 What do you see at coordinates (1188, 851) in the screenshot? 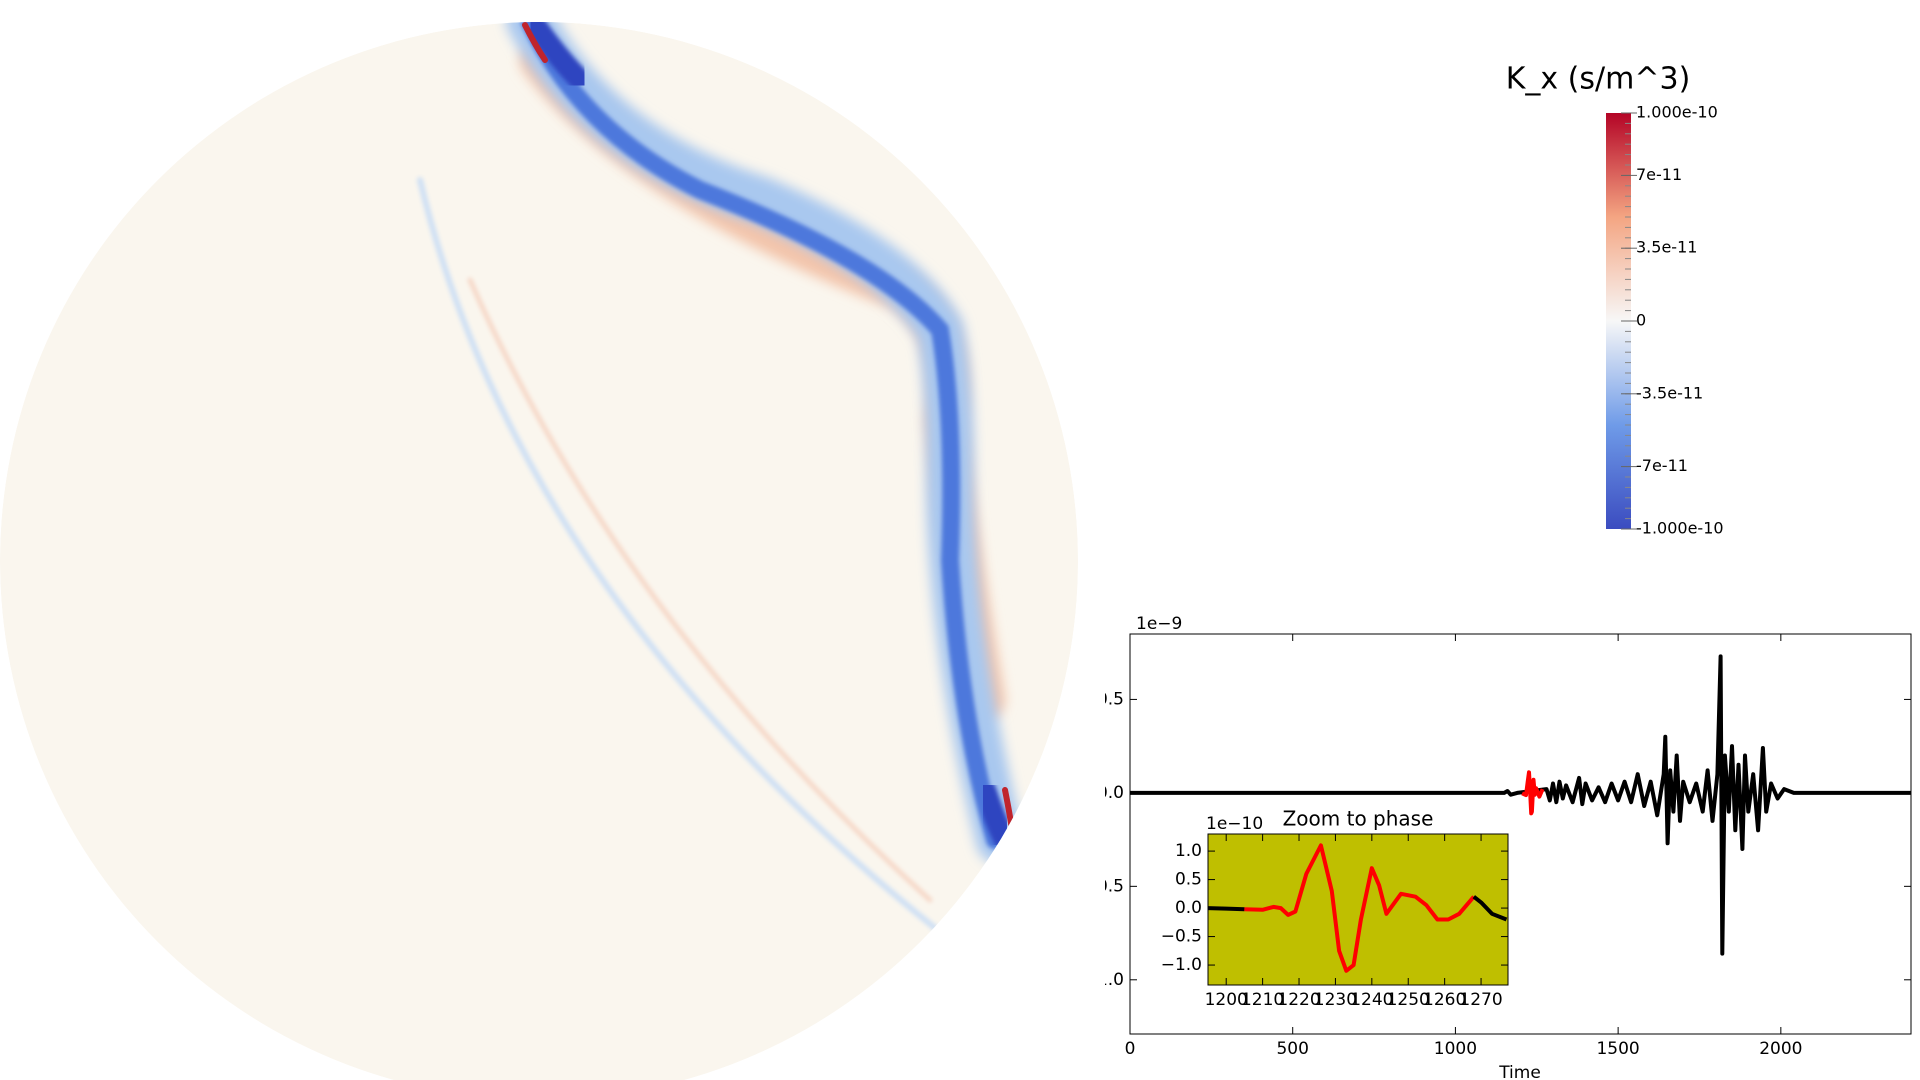
I see `y-tick-label: 1.0` at bounding box center [1188, 851].